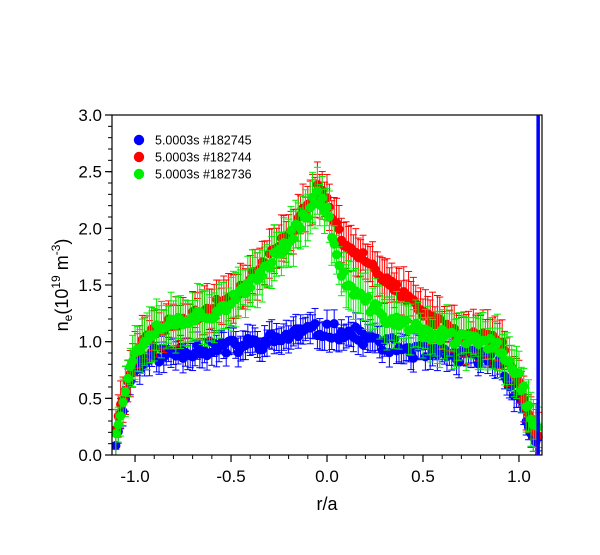 This screenshot has width=600, height=555. Describe the element at coordinates (134, 476) in the screenshot. I see `x-tick-label: -1.0` at that location.